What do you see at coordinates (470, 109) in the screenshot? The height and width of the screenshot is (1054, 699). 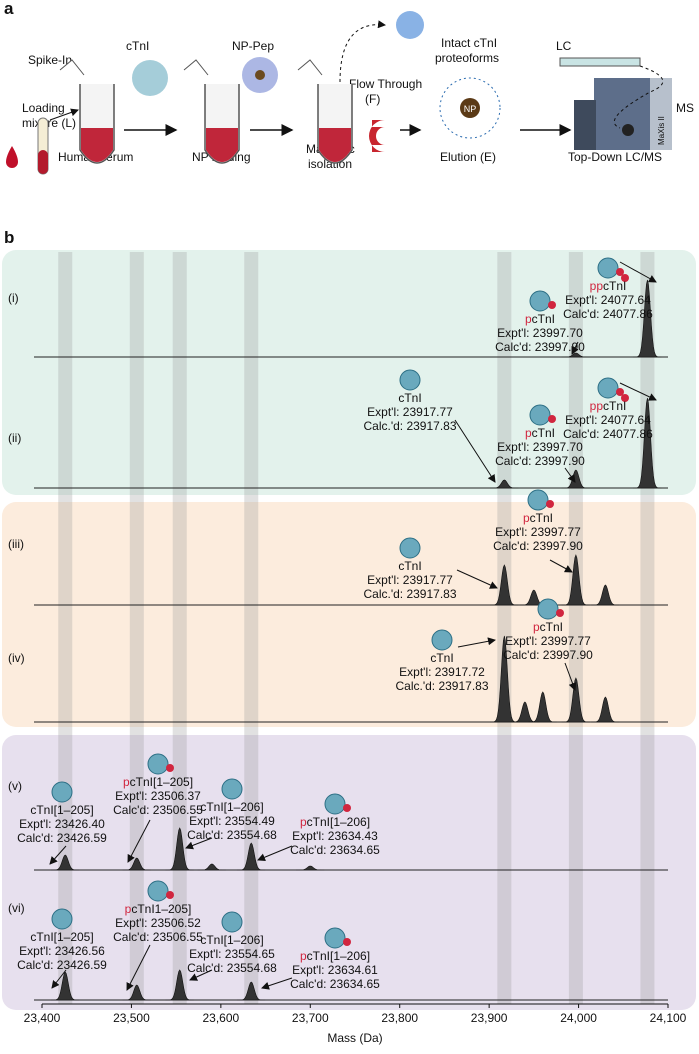 I see `np-label: NP` at bounding box center [470, 109].